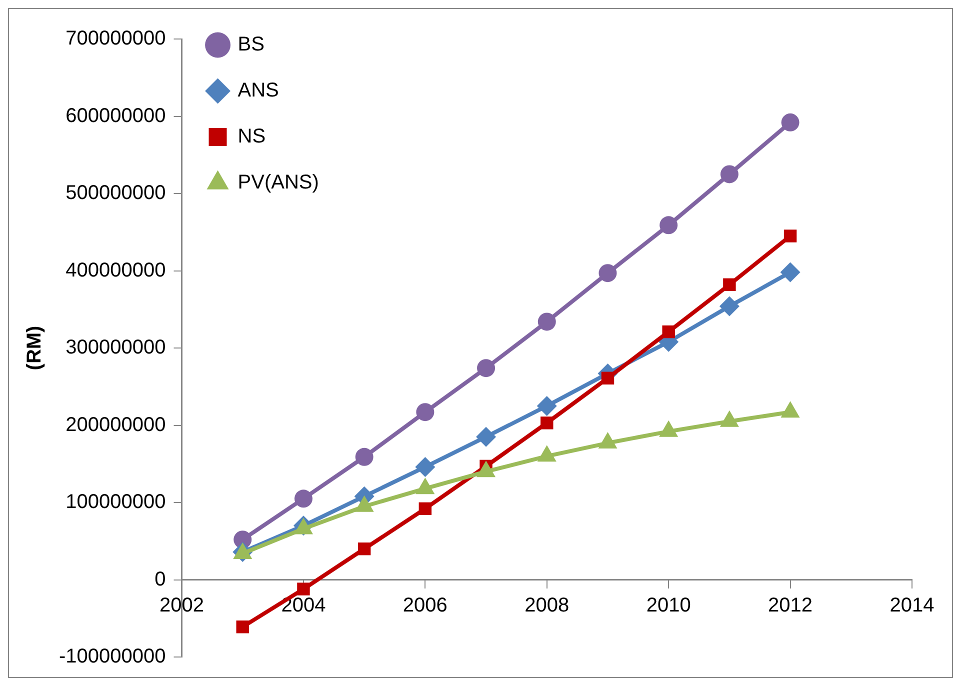 The image size is (963, 688). What do you see at coordinates (160, 579) in the screenshot?
I see `y-tick-label: 0` at bounding box center [160, 579].